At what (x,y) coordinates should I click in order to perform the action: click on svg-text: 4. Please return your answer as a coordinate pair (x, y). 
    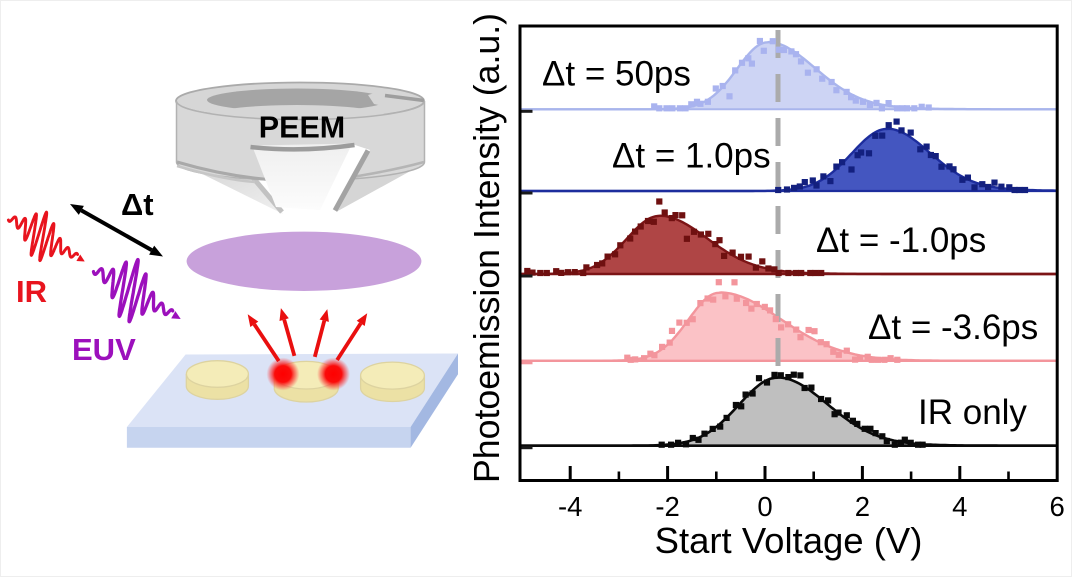
    Looking at the image, I should click on (959, 506).